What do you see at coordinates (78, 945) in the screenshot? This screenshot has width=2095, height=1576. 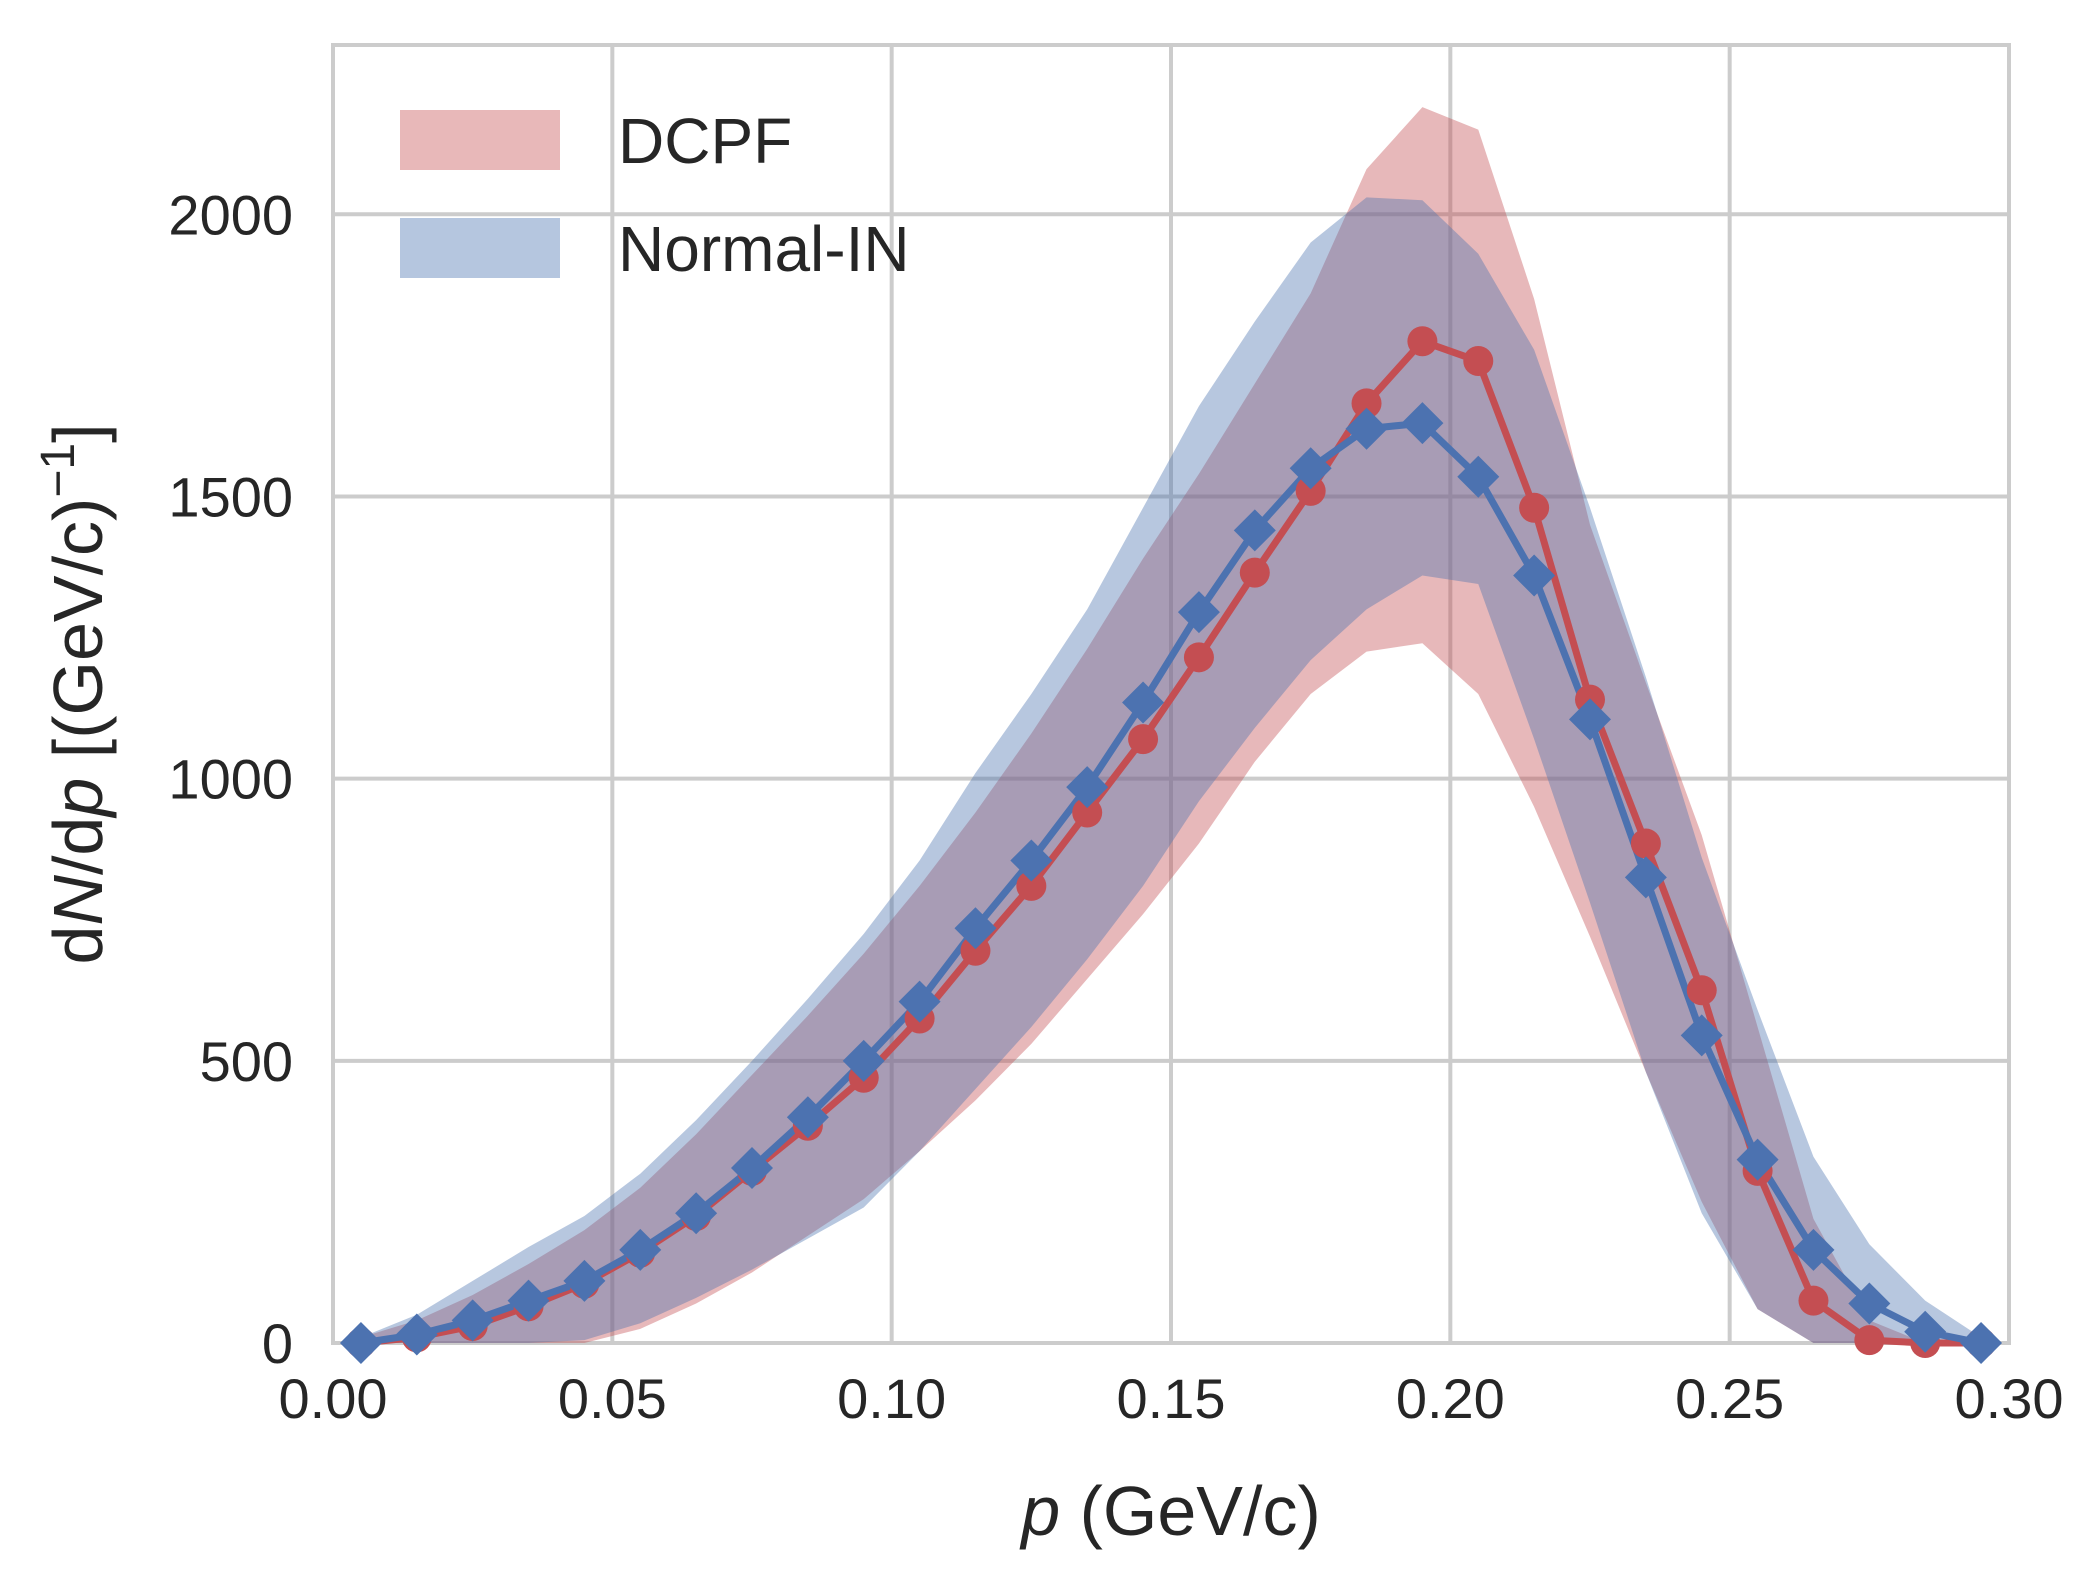 I see `y-axis-pre: d` at bounding box center [78, 945].